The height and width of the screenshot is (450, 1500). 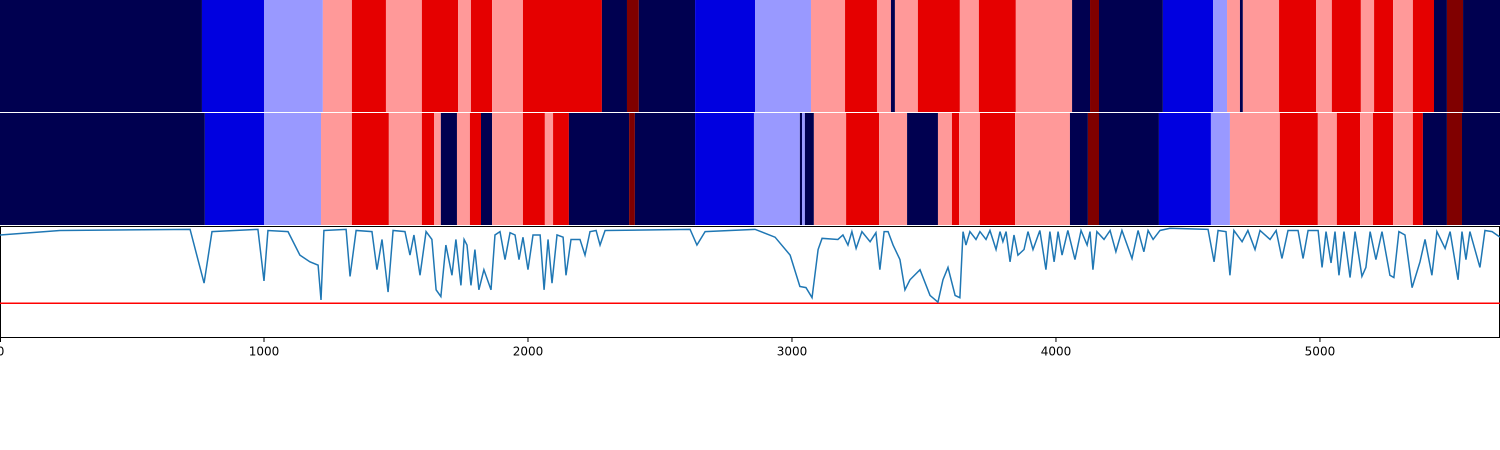 I want to click on x-tick-label: 3000, so click(x=792, y=352).